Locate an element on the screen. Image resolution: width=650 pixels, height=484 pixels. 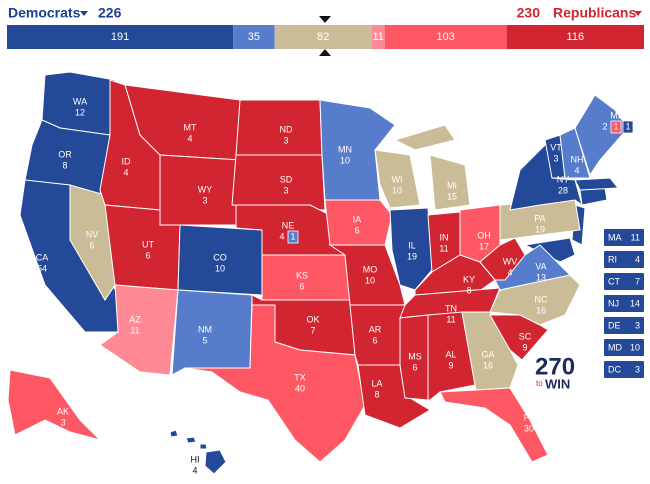
small-state-votes: 7 is located at coordinates (637, 281).